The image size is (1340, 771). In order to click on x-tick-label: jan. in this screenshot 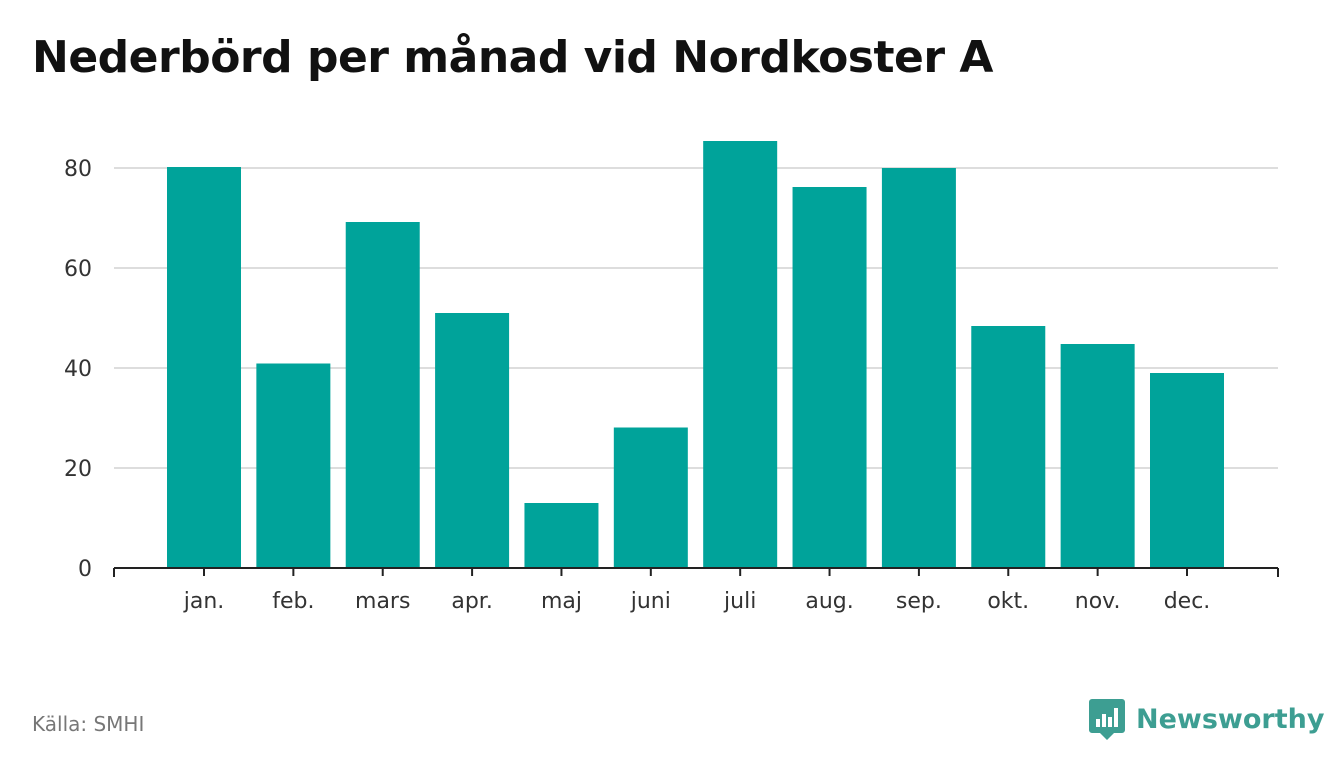, I will do `click(204, 601)`.